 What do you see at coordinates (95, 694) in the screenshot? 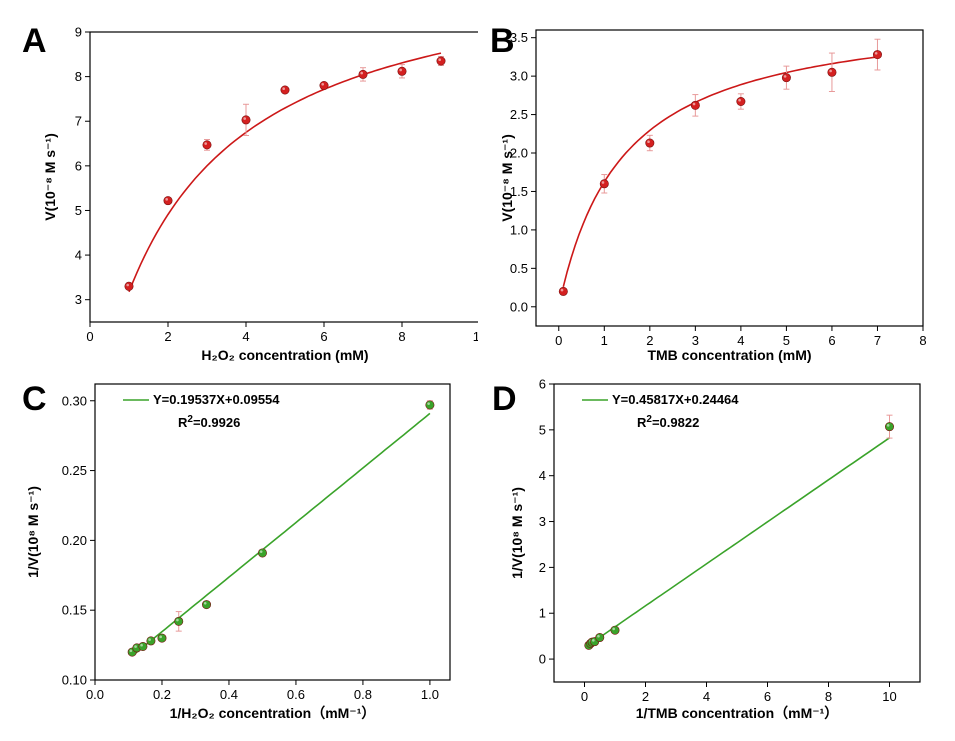
I see `x-tick-label: 0.0` at bounding box center [95, 694].